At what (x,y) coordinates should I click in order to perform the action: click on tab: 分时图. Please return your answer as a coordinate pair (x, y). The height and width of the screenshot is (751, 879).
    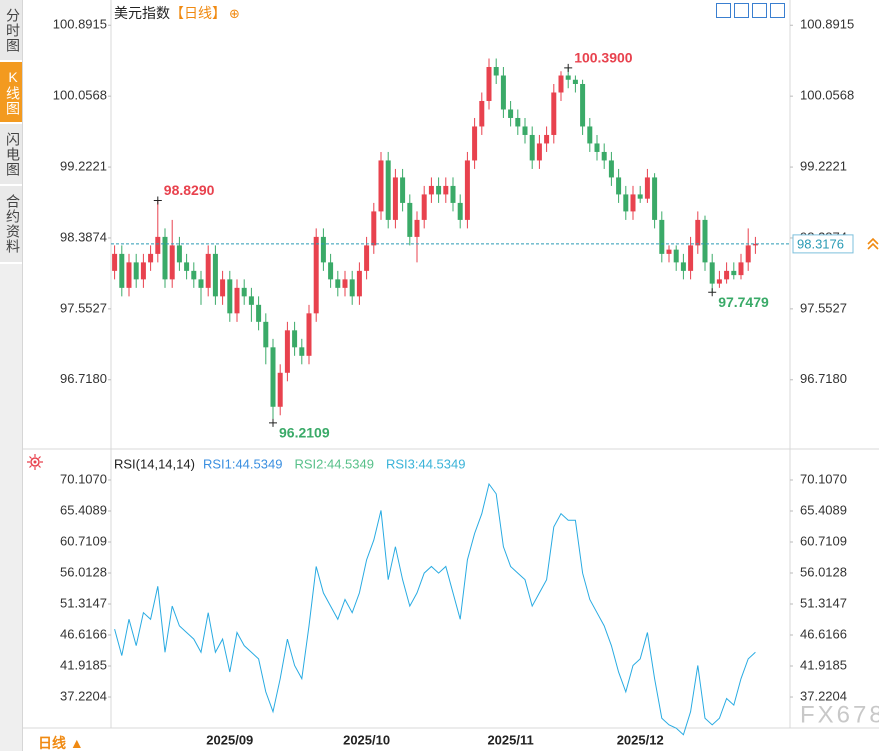
    Looking at the image, I should click on (11, 31).